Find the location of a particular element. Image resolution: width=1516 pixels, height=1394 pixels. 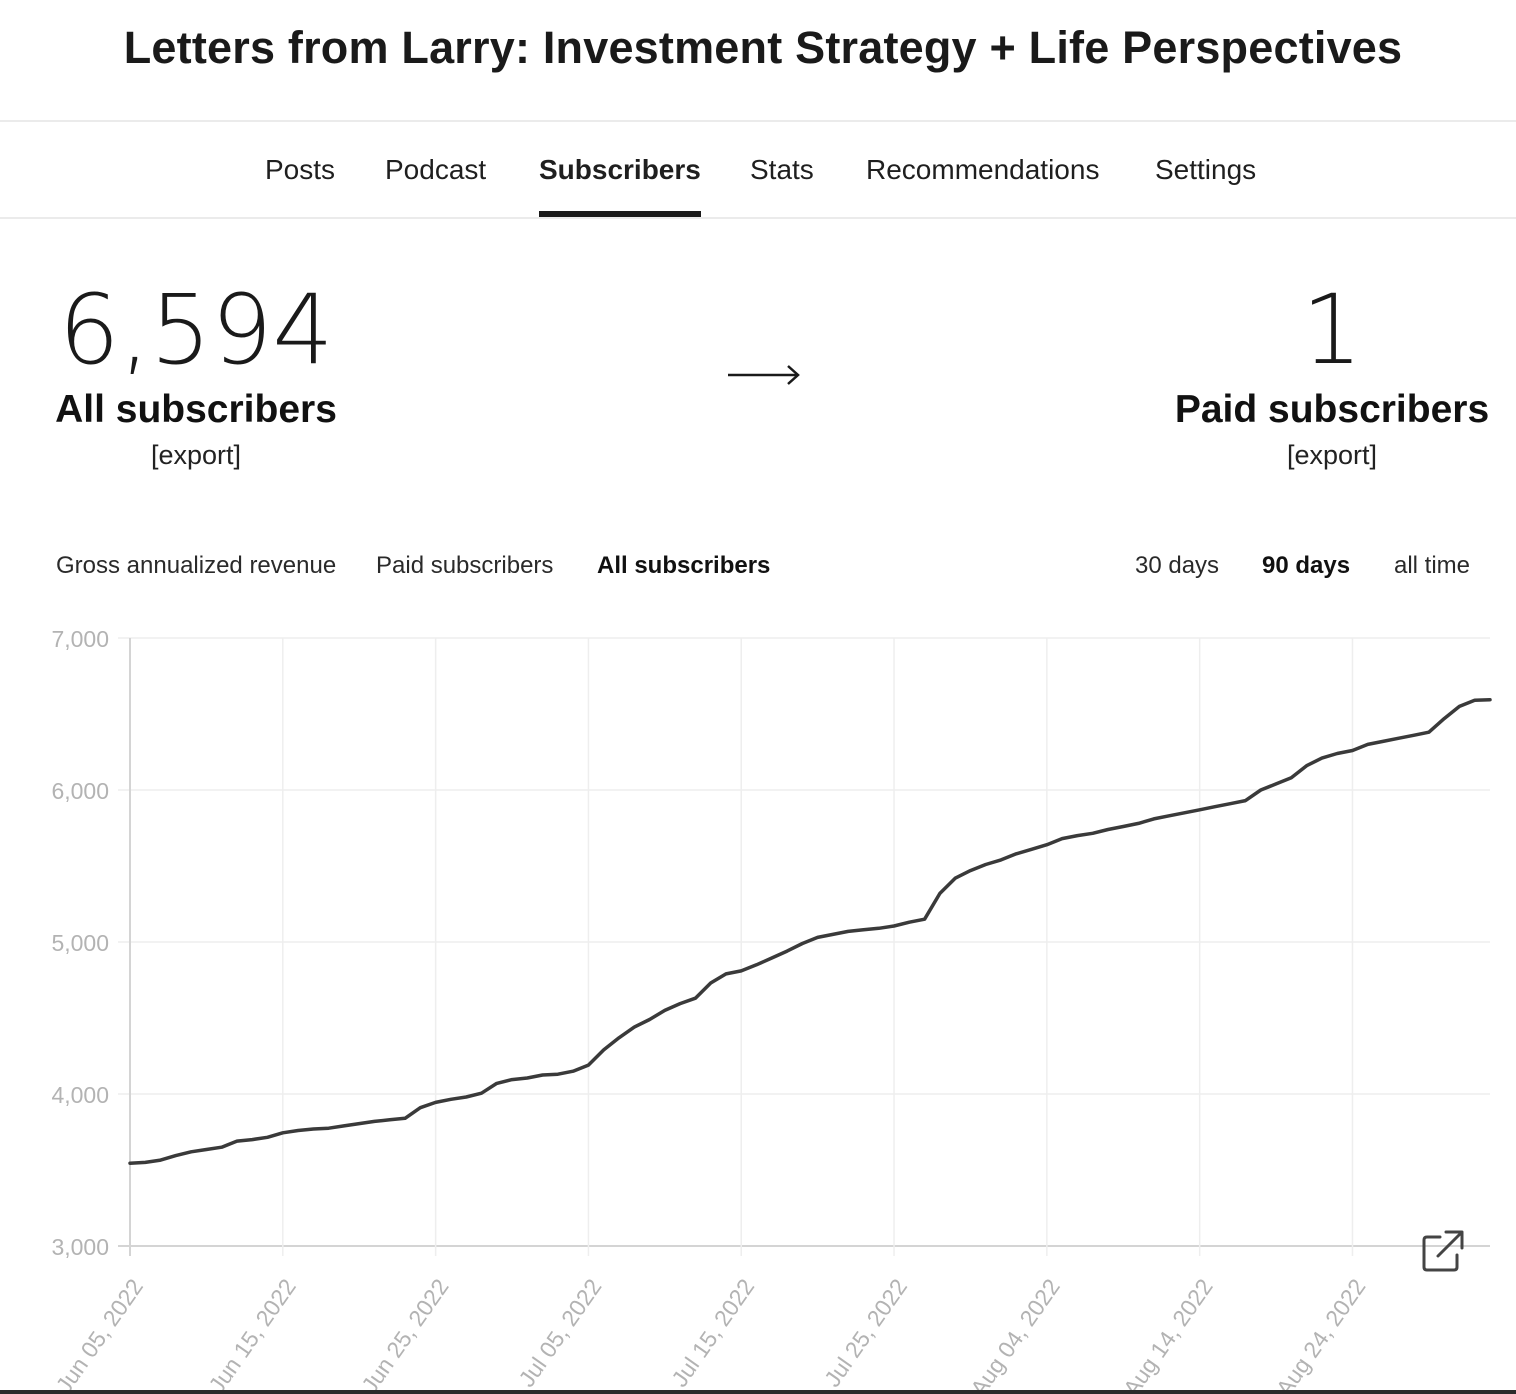

x-tick-label: Jun 15, 2022 is located at coordinates (252, 1332).